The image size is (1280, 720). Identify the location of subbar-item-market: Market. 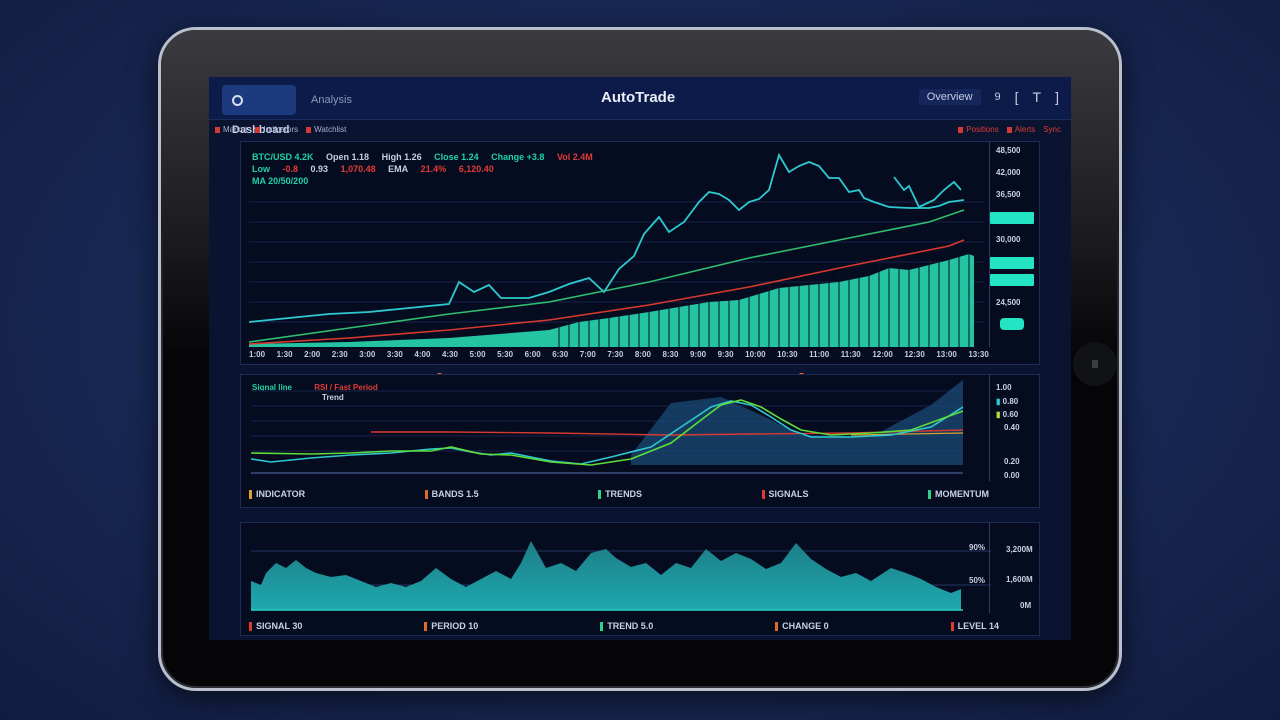
(231, 129).